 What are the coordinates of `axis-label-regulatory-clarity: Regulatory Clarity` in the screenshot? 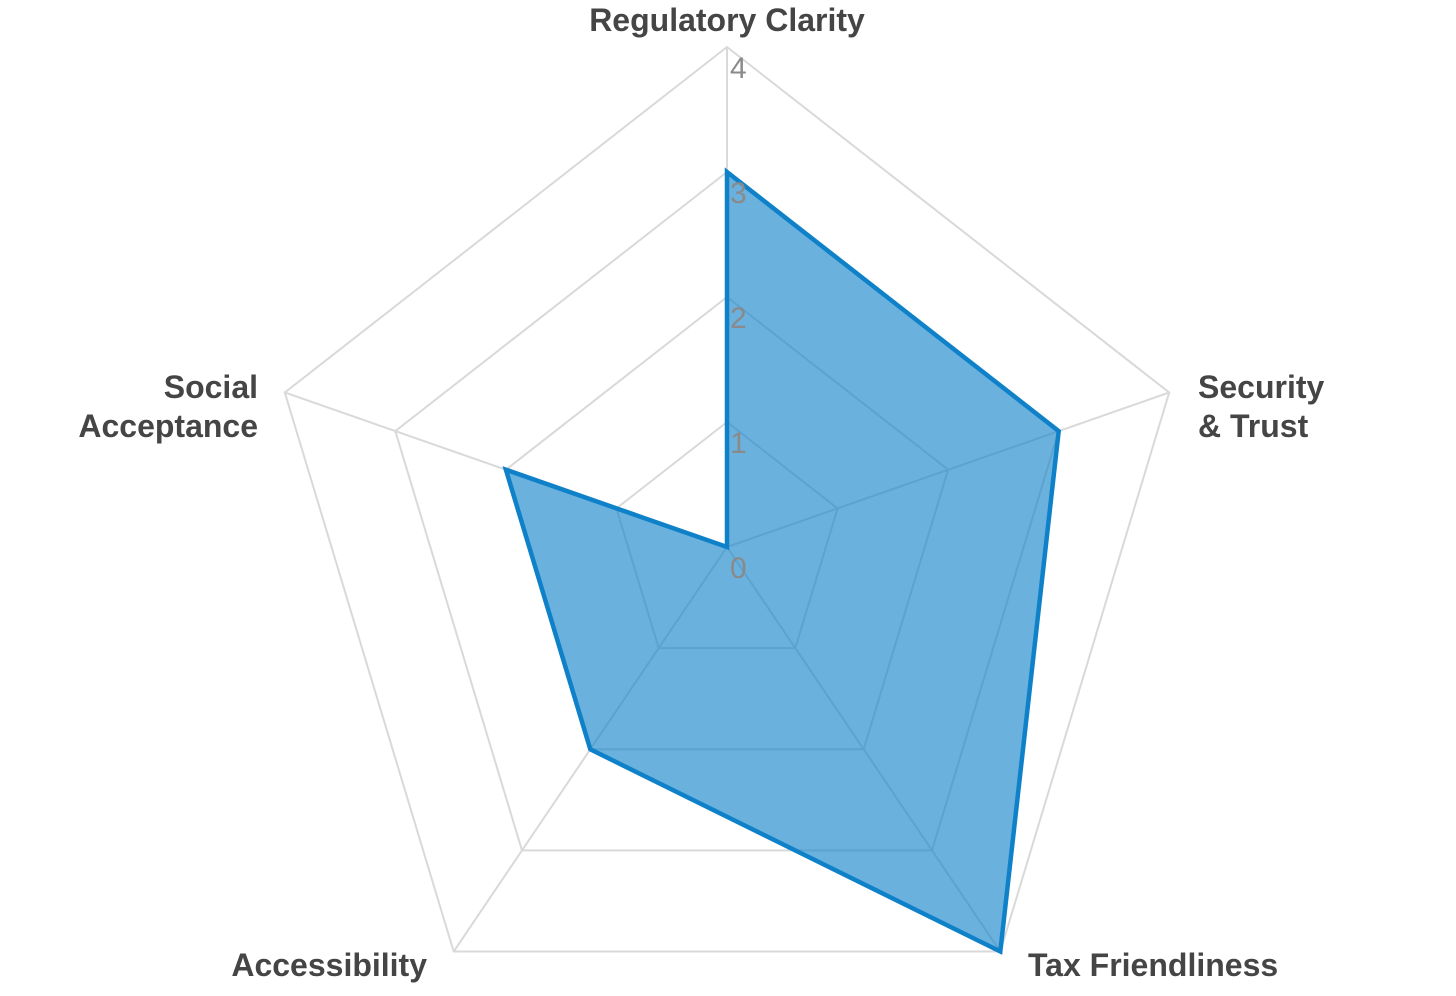 It's located at (727, 20).